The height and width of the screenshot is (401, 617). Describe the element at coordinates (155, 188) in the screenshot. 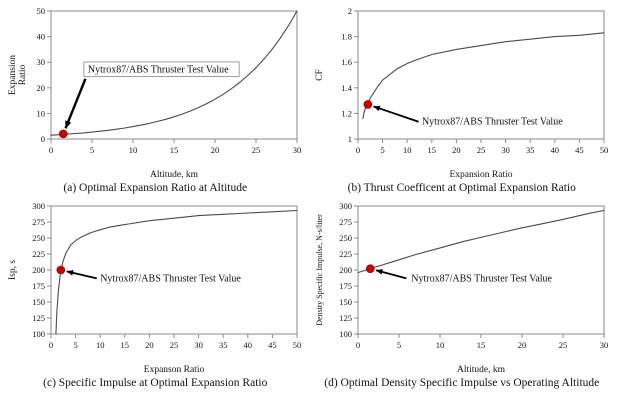

I see `chart-a-caption: (a) Optimal Expansion Ratio at Altitude` at that location.